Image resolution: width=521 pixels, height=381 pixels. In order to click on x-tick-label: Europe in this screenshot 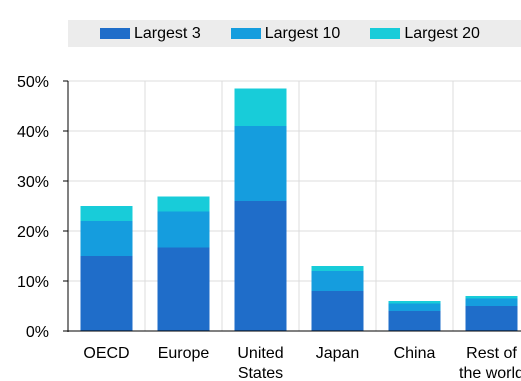, I will do `click(184, 353)`.